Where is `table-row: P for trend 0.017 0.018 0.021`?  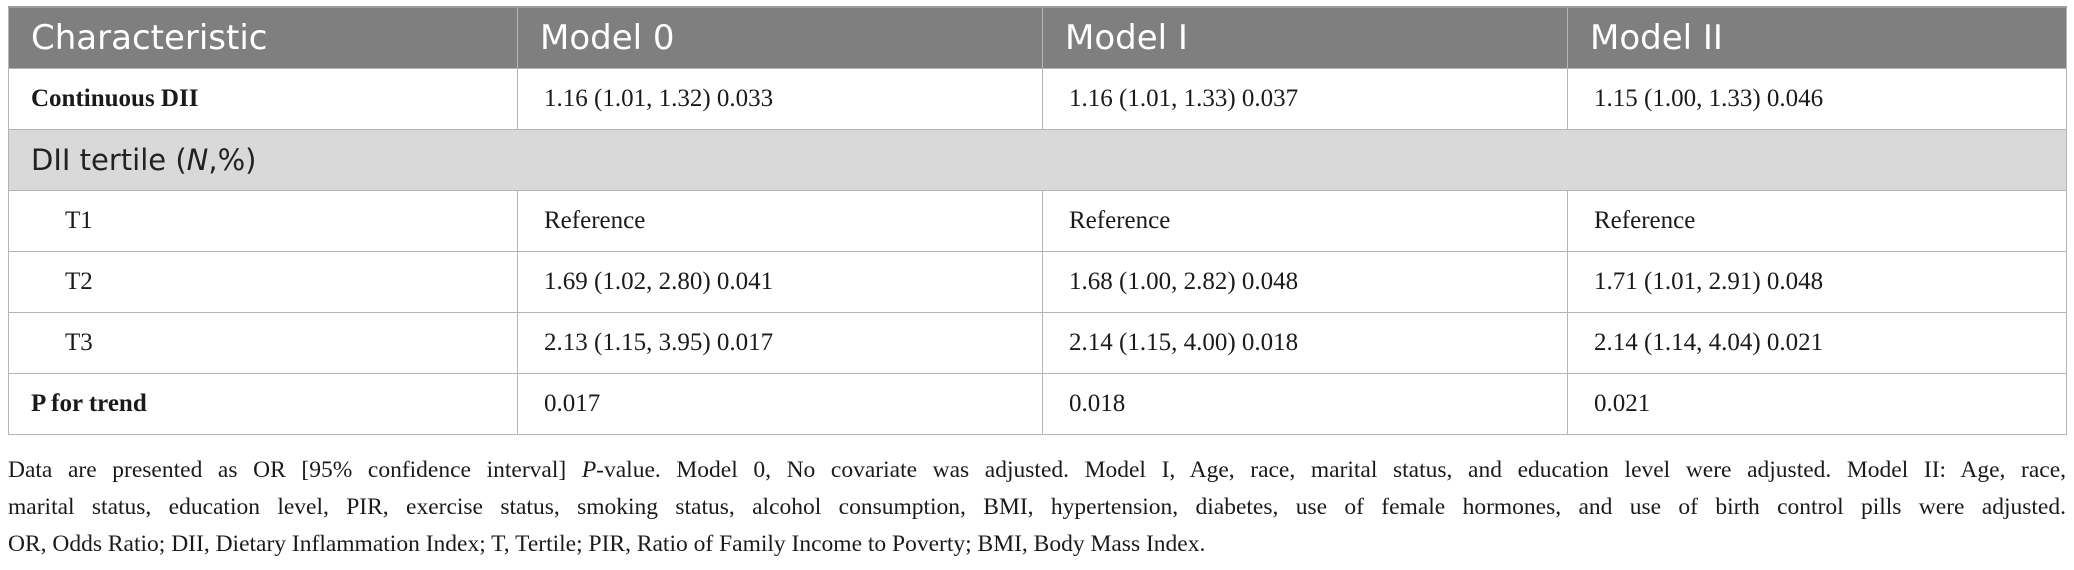
table-row: P for trend 0.017 0.018 0.021 is located at coordinates (1037, 404).